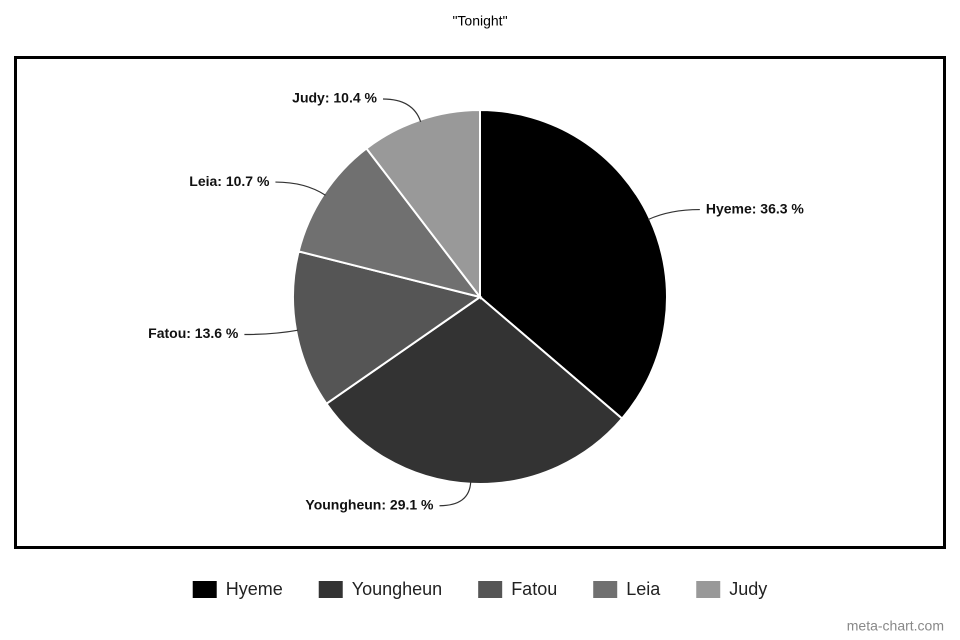 The width and height of the screenshot is (960, 640). I want to click on legend-label: Youngheun, so click(397, 589).